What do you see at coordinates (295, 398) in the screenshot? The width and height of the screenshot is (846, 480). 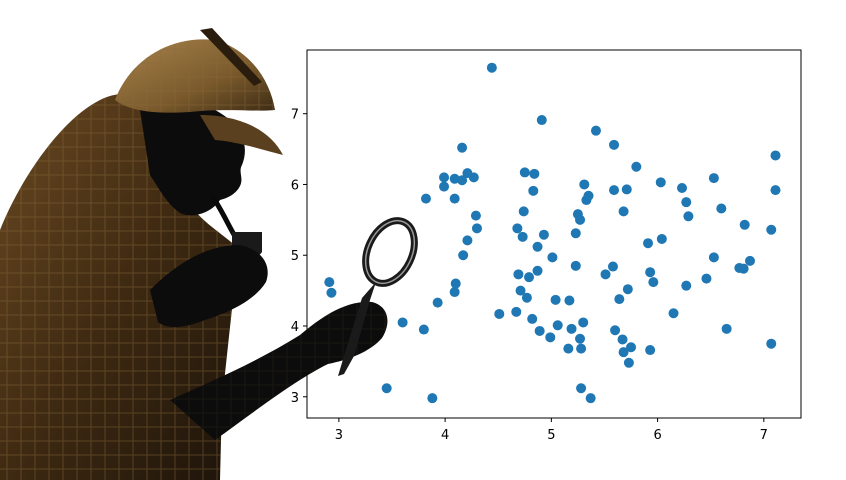 I see `y-tick-label: 3` at bounding box center [295, 398].